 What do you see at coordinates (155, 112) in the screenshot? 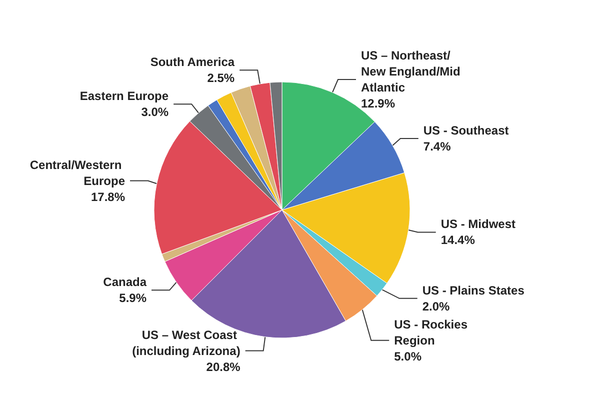
I see `data-label: 3.0%` at bounding box center [155, 112].